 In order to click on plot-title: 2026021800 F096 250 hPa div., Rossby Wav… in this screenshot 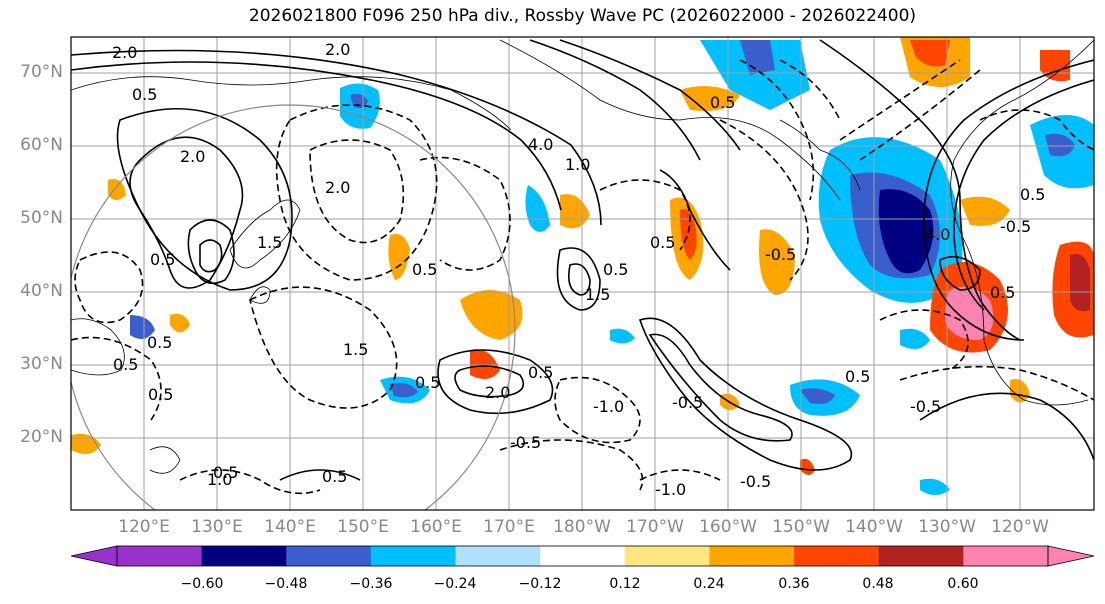, I will do `click(582, 16)`.